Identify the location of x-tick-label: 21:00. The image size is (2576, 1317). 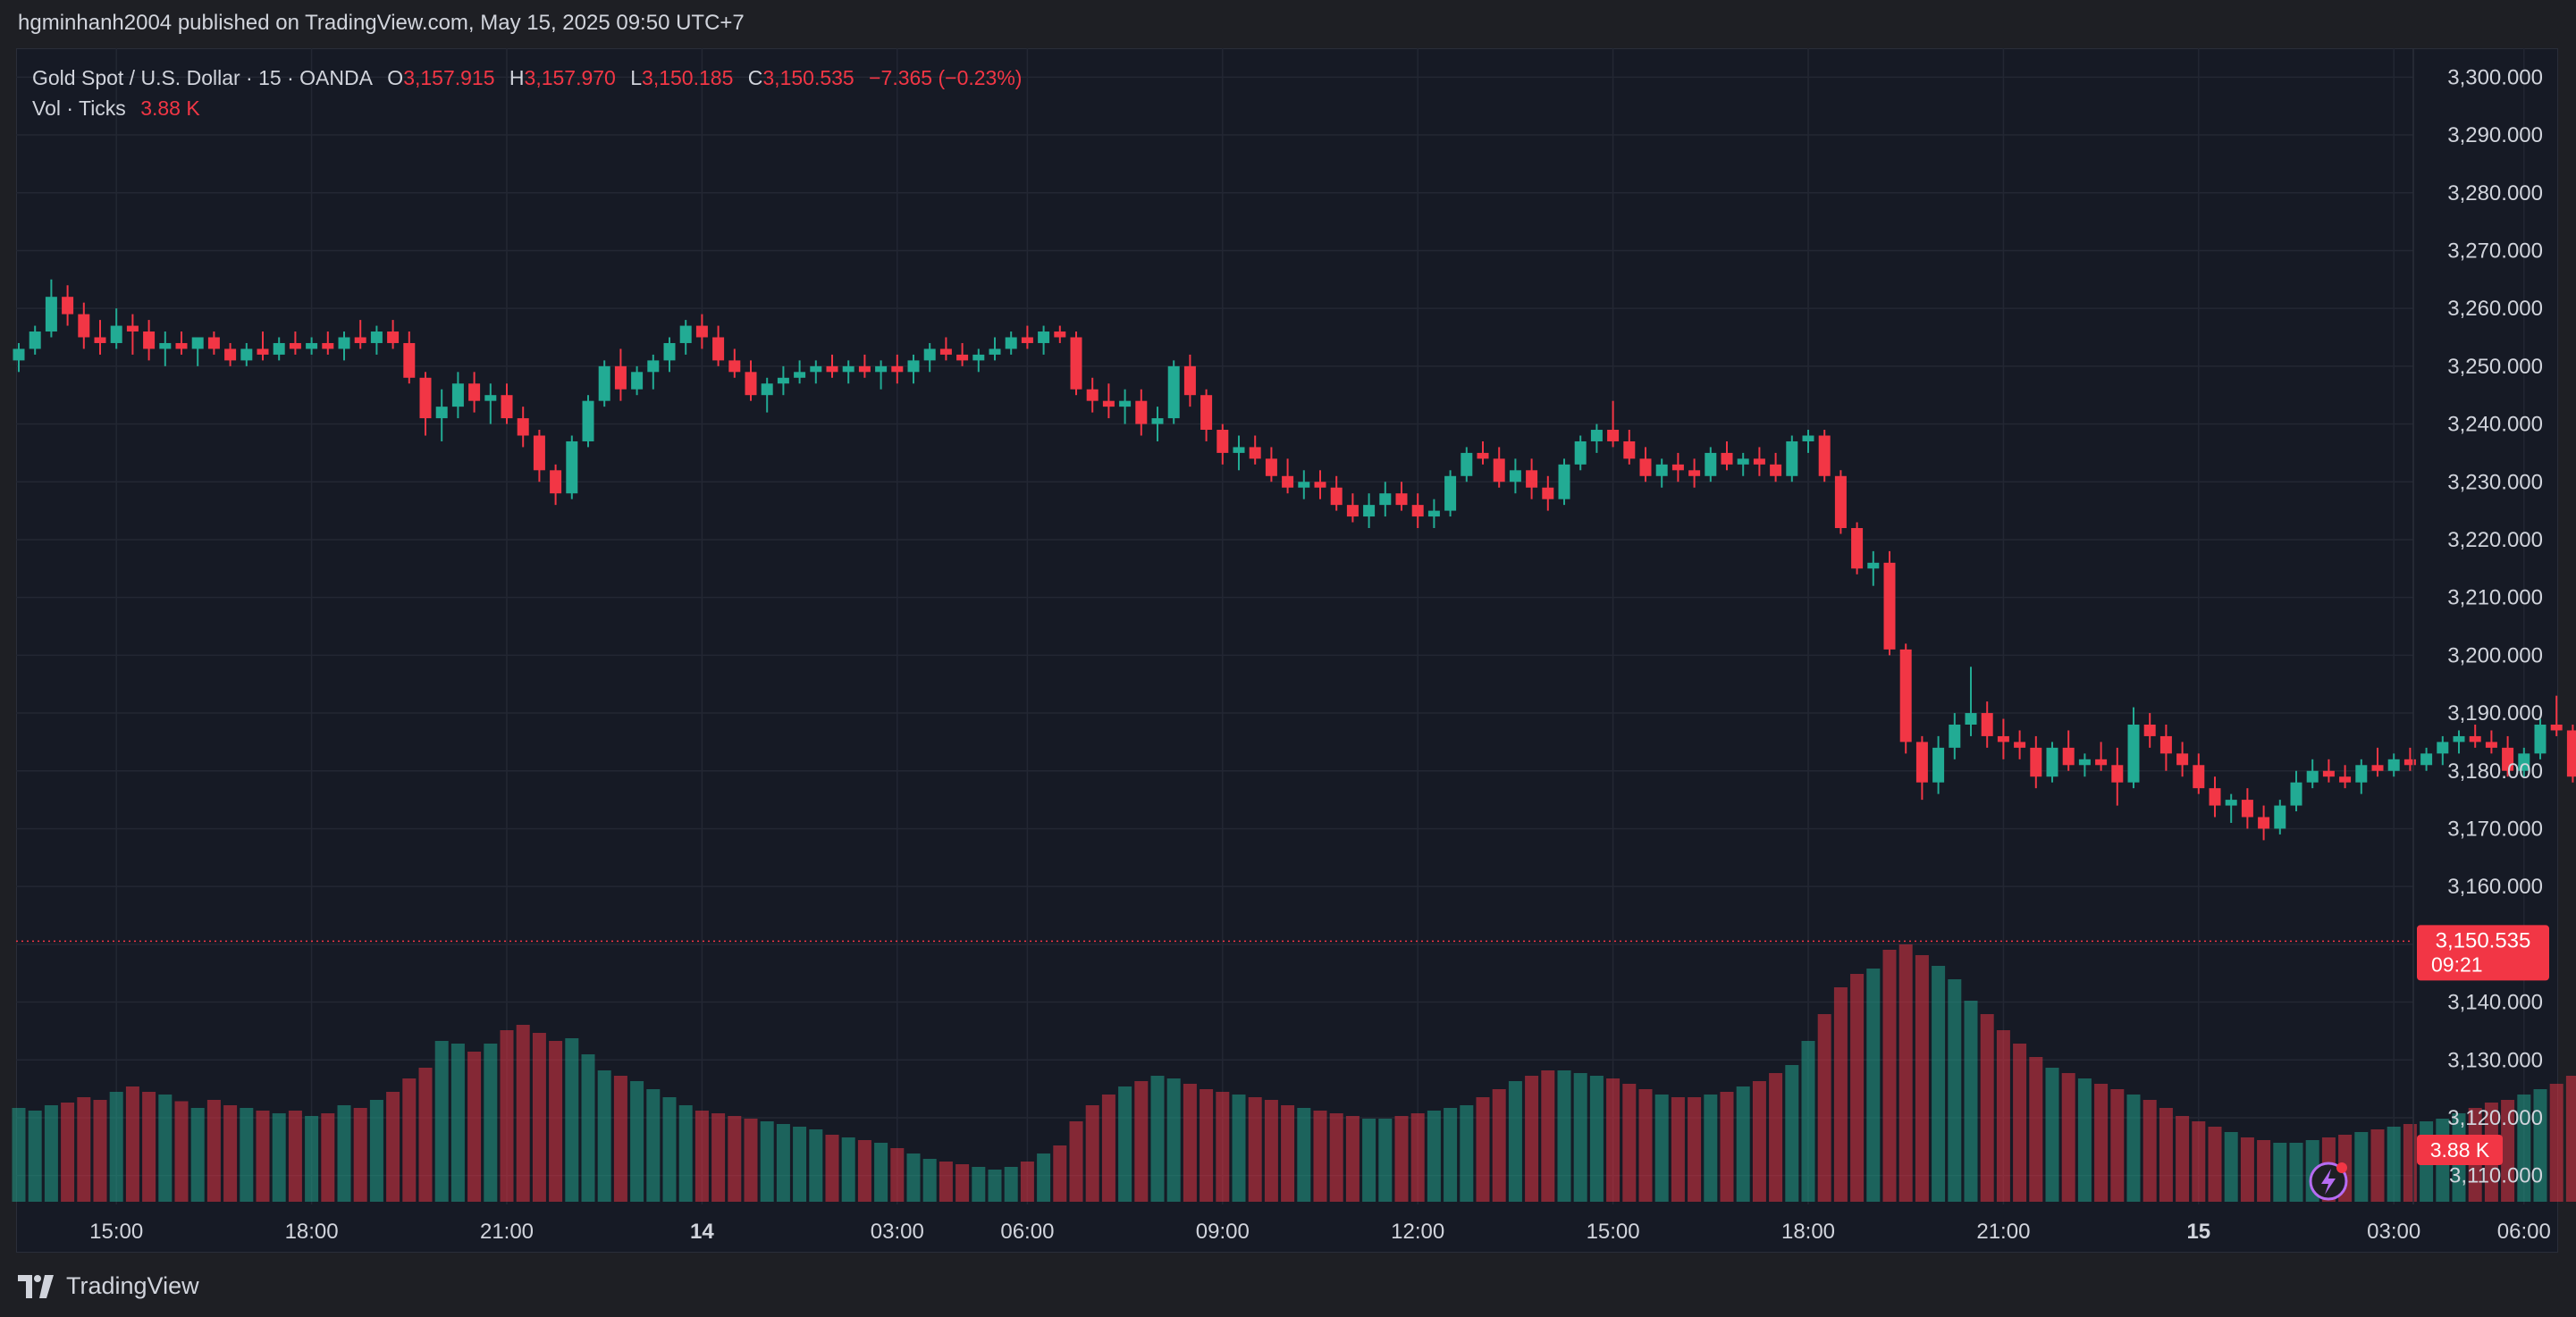
(2003, 1232).